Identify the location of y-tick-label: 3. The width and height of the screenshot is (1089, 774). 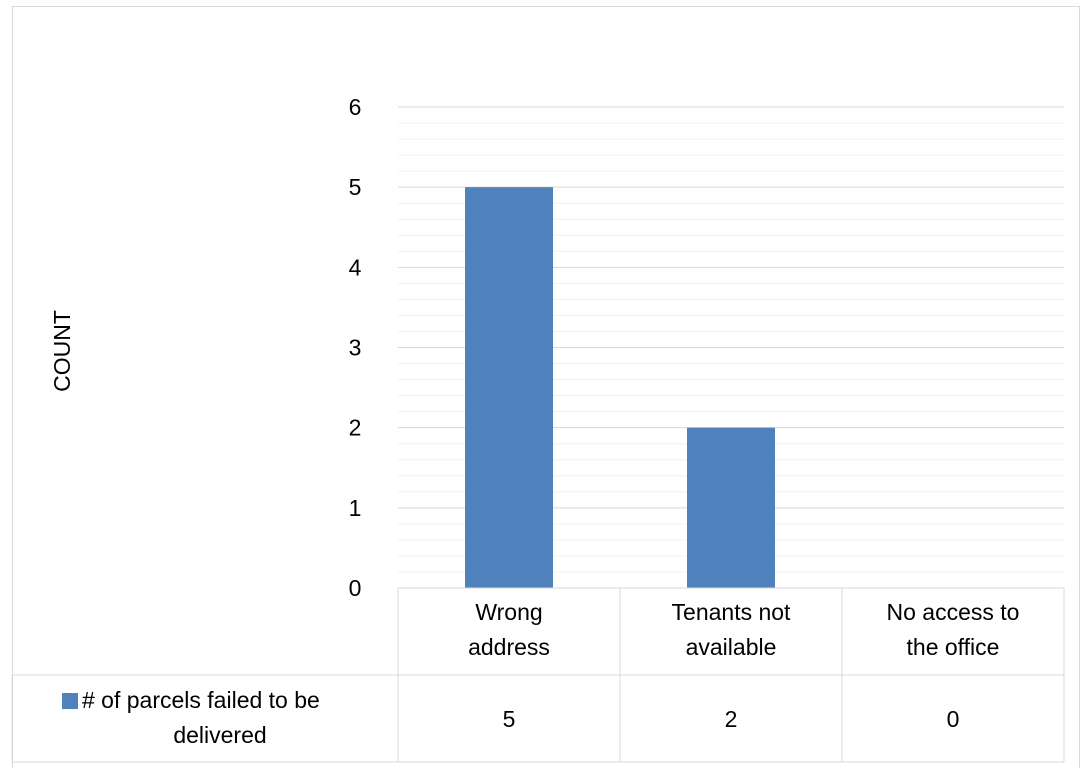
(355, 348).